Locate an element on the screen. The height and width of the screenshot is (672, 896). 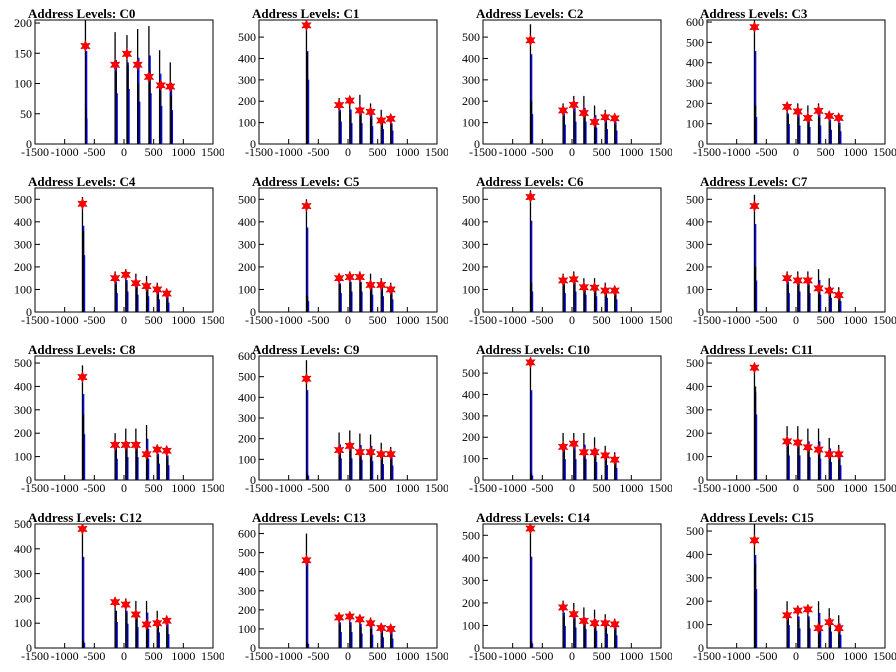
panel-title: Address Levels: C7 is located at coordinates (754, 181).